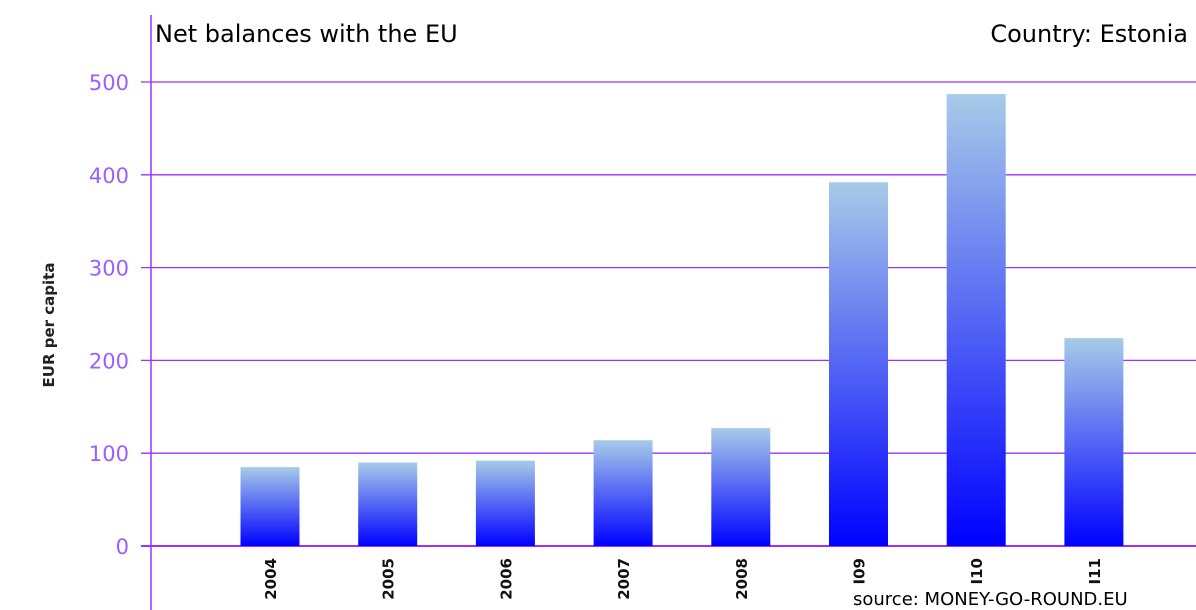 This screenshot has width=1196, height=610. I want to click on x-tick-label: 2006, so click(506, 579).